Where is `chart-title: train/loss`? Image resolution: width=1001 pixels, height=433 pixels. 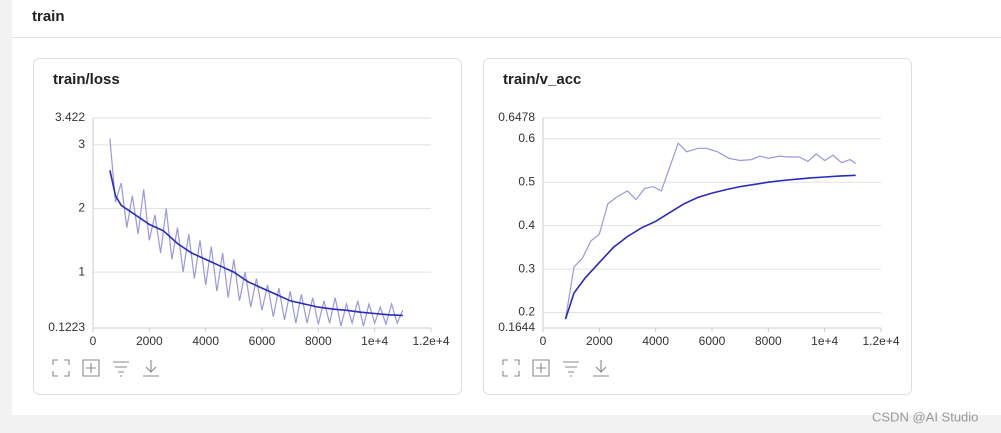 chart-title: train/loss is located at coordinates (86, 79).